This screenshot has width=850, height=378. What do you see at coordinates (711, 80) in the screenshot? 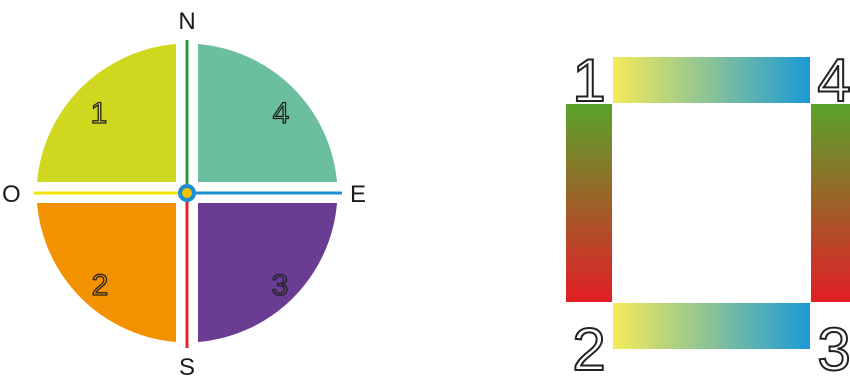
I see `top-gradient-bar` at bounding box center [711, 80].